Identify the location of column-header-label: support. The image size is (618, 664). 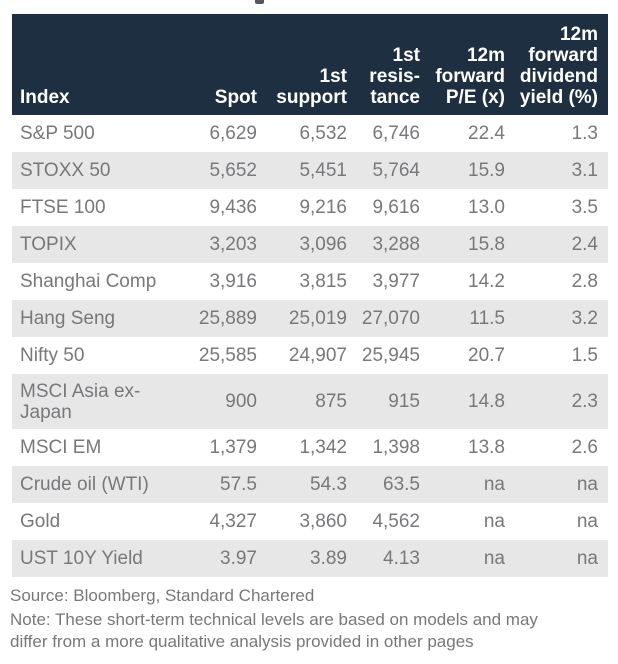
(311, 97).